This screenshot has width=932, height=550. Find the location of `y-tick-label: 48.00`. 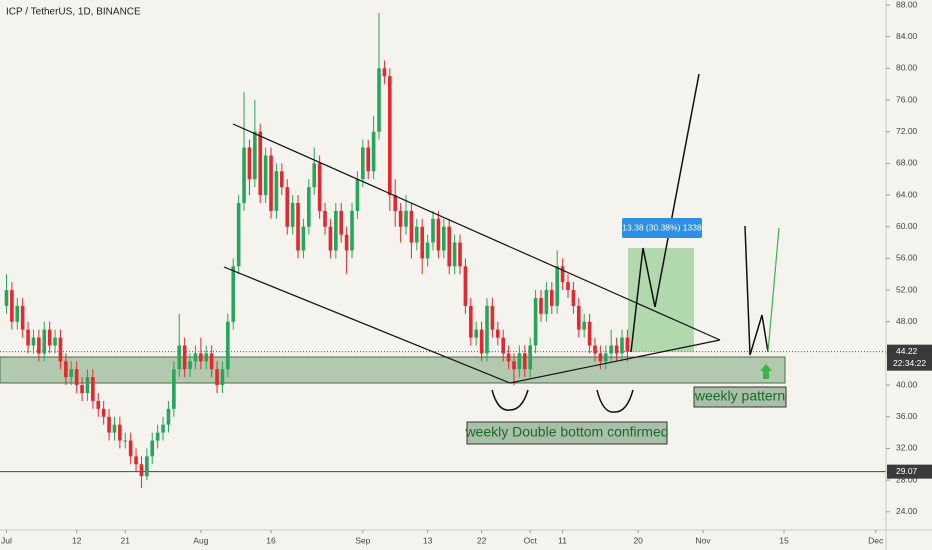

y-tick-label: 48.00 is located at coordinates (907, 321).